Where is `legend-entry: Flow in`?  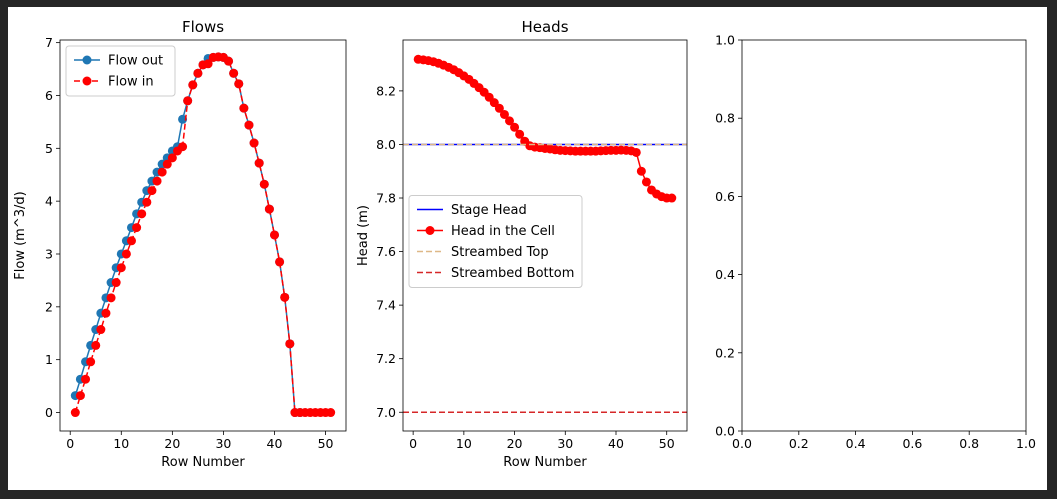
legend-entry: Flow in is located at coordinates (131, 82).